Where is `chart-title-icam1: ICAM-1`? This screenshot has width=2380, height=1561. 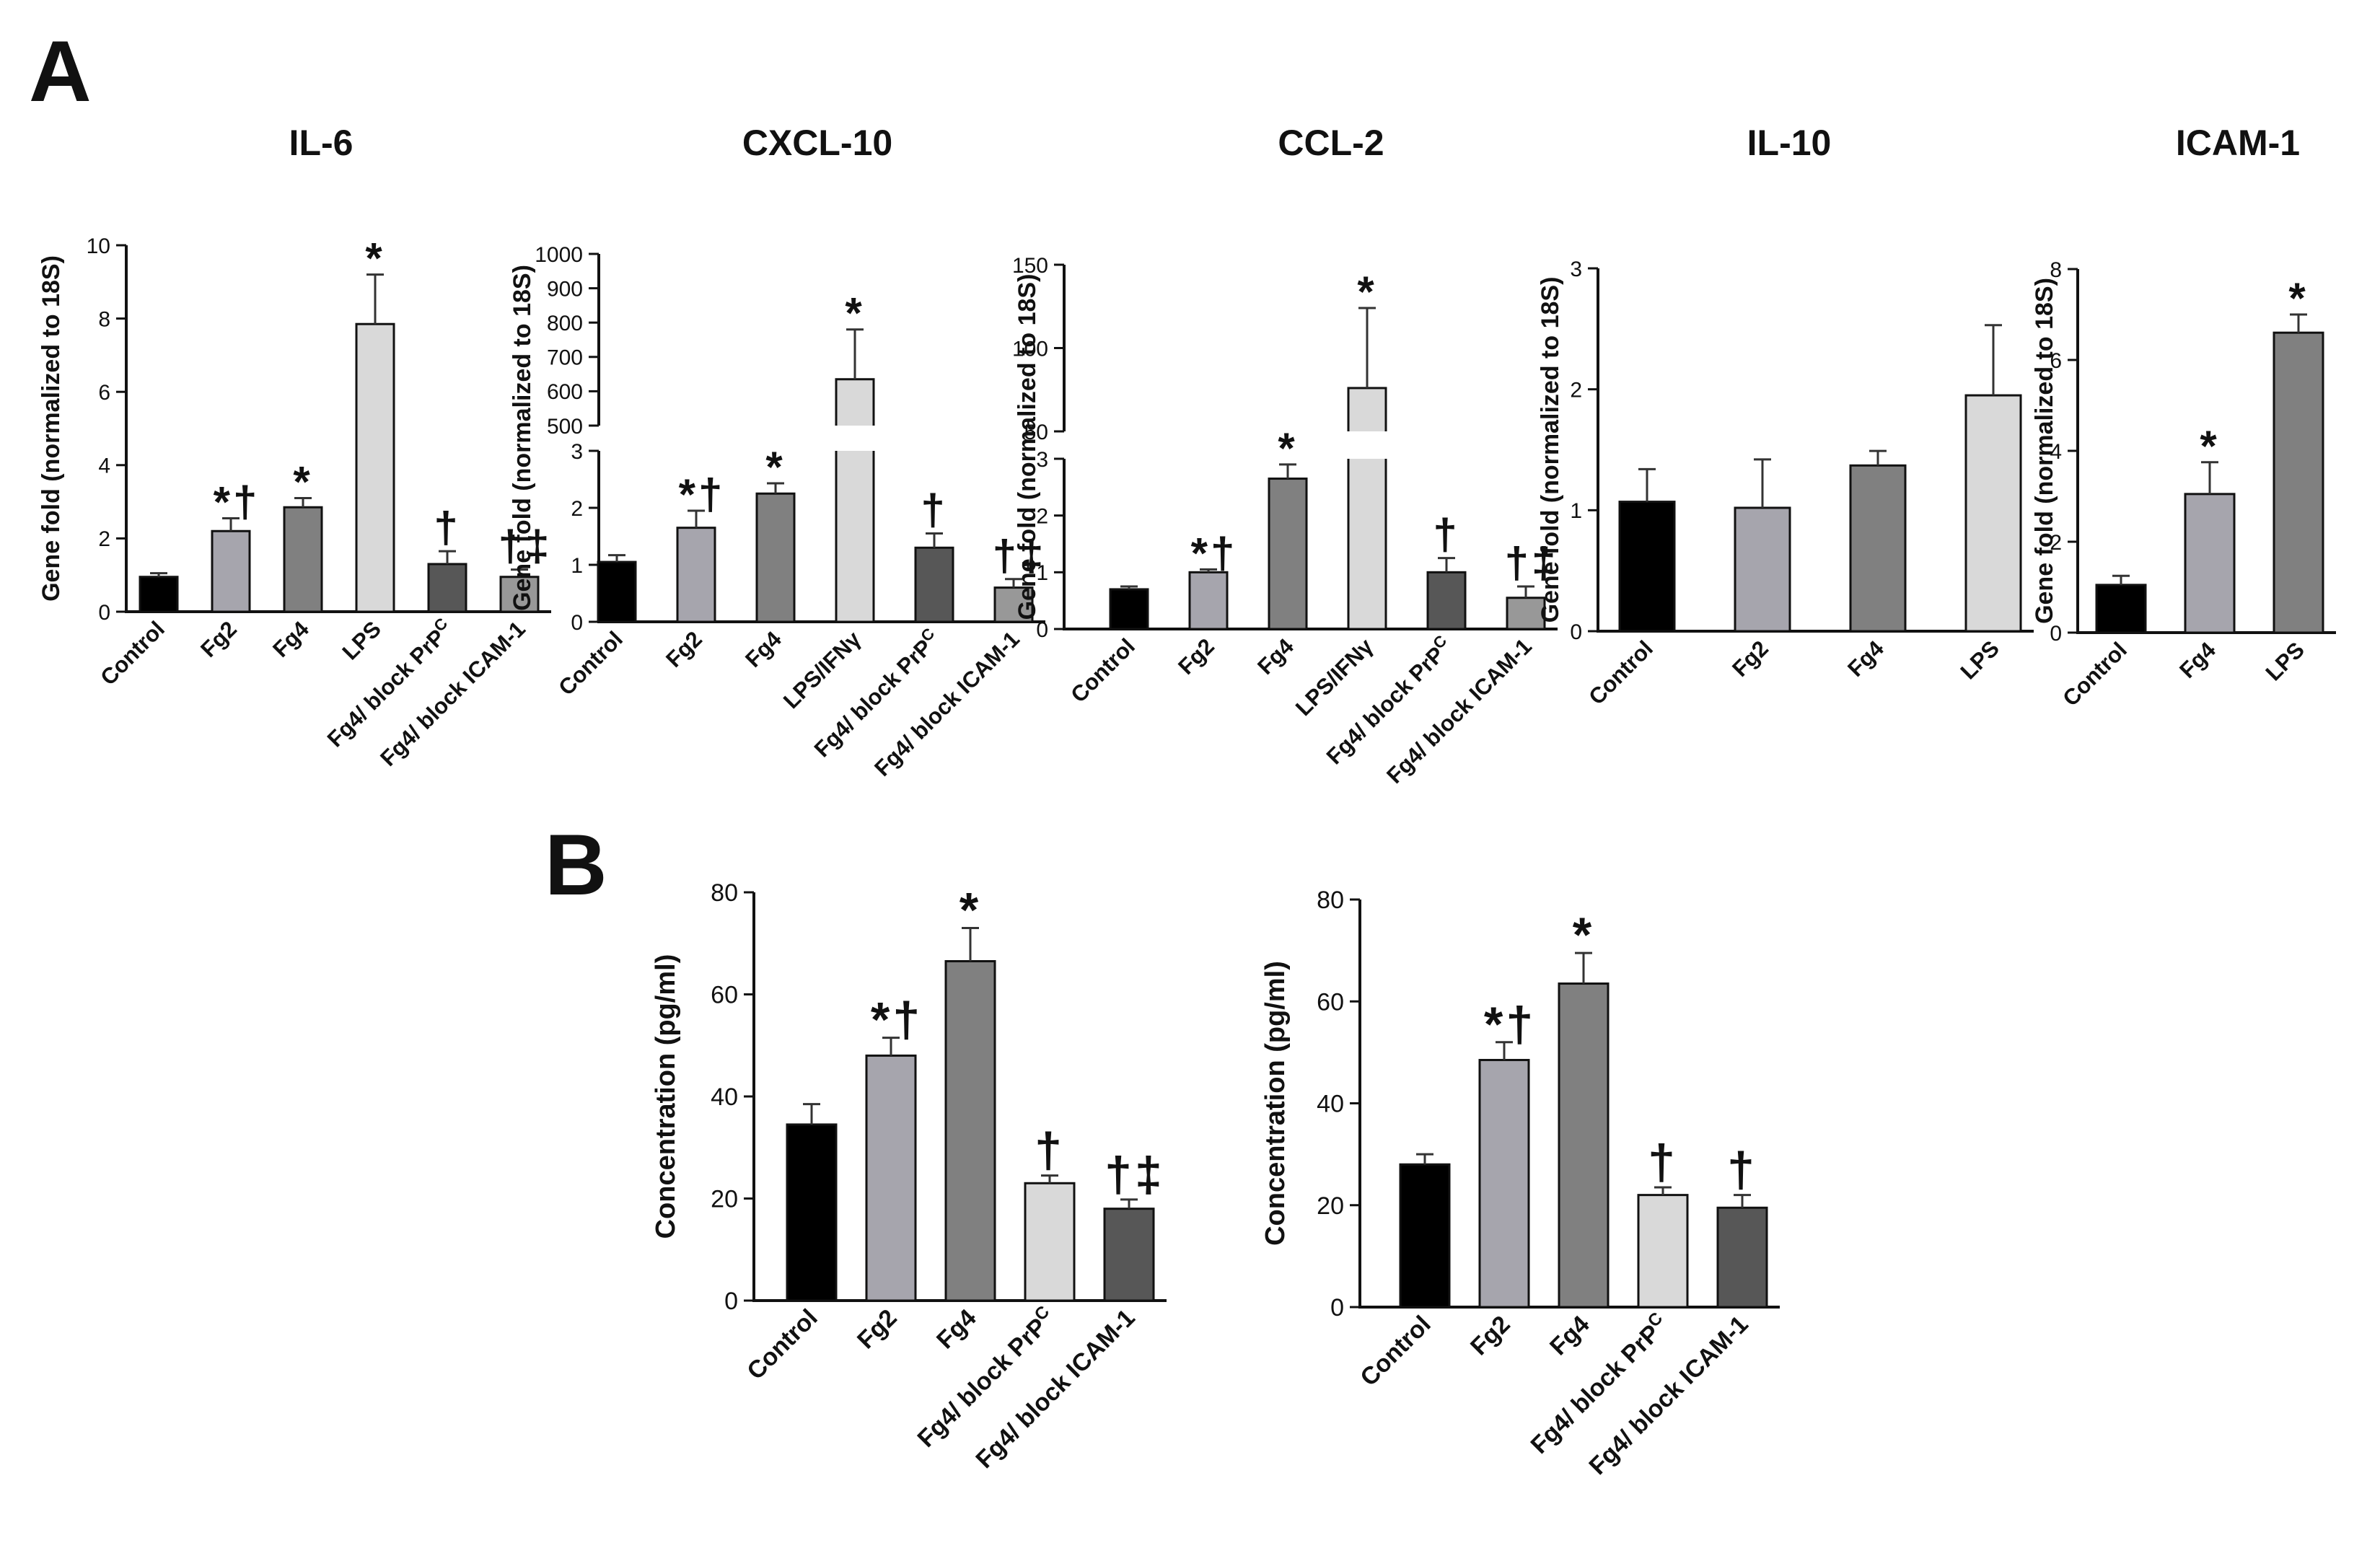 chart-title-icam1: ICAM-1 is located at coordinates (2238, 143).